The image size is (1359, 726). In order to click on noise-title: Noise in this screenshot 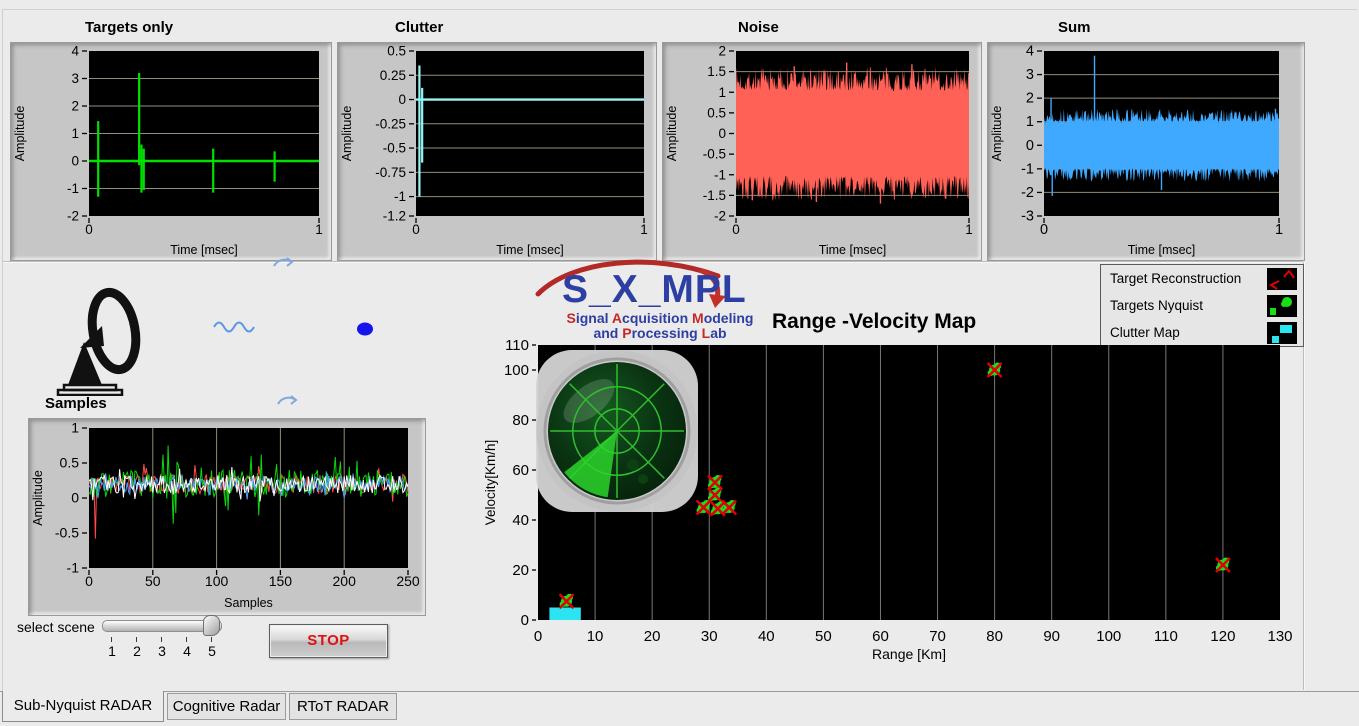, I will do `click(758, 27)`.